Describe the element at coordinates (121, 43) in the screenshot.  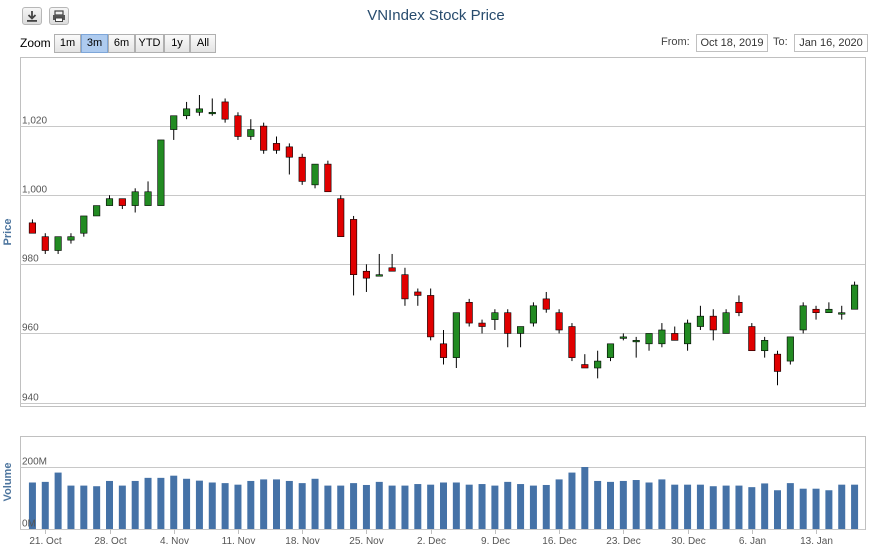
I see `zoom-6m-button: 6m` at that location.